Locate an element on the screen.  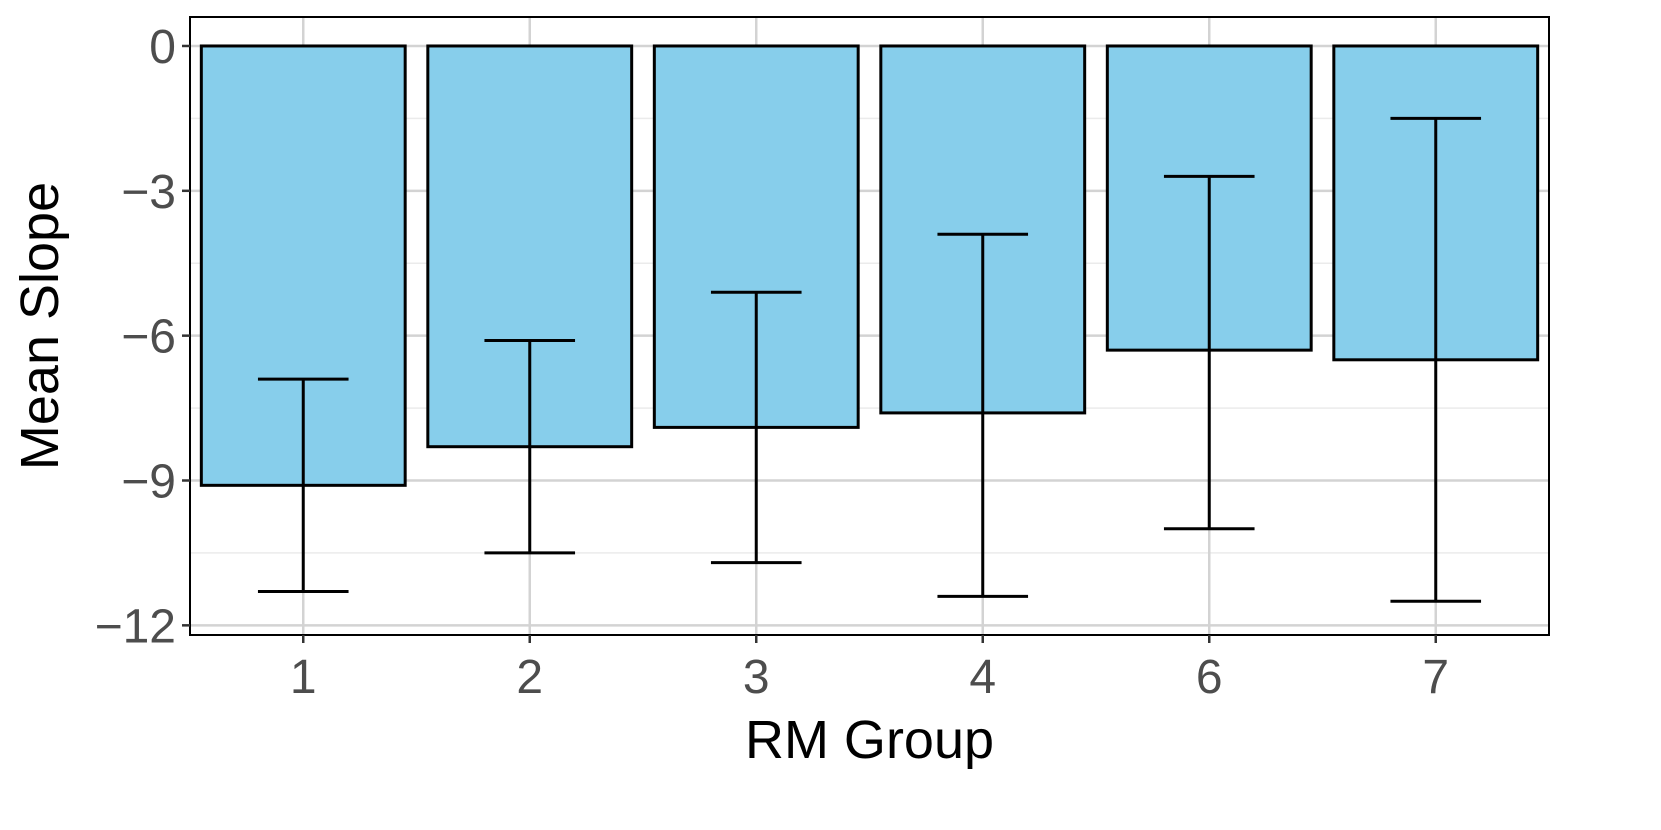
x-tick-label: 7 is located at coordinates (1435, 677).